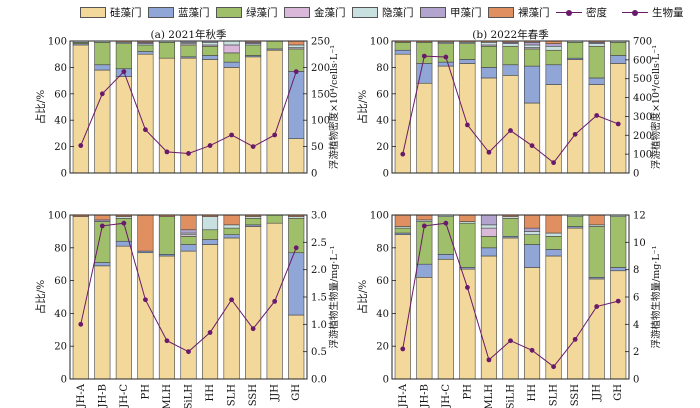 The width and height of the screenshot is (700, 408). I want to click on y-tick-label: 80, so click(60, 68).